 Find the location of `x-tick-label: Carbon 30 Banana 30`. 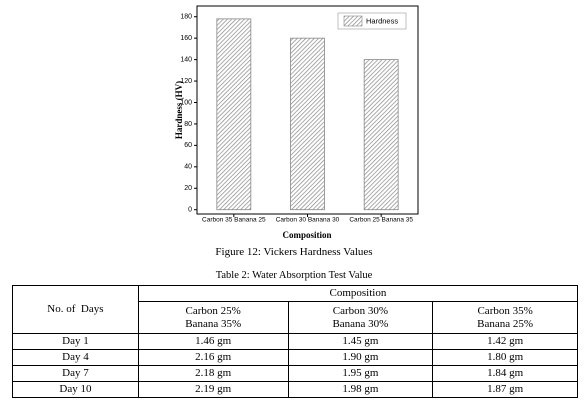

x-tick-label: Carbon 30 Banana 30 is located at coordinates (308, 220).